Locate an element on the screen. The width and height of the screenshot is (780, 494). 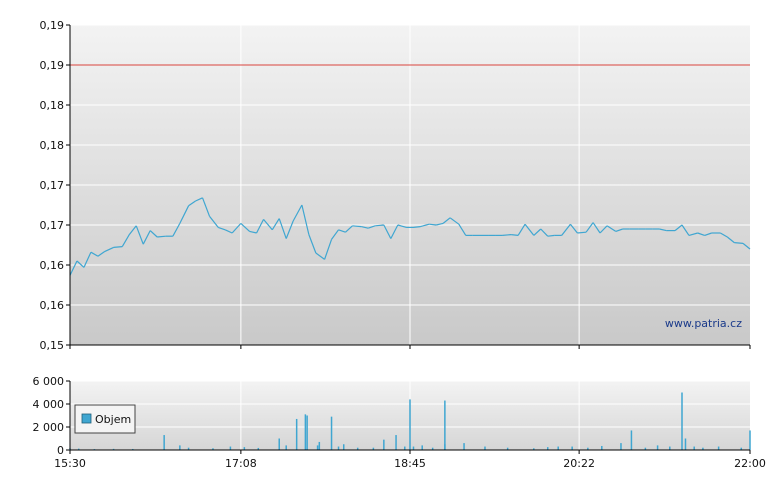
volume-tick-label-y: 2 000 is located at coordinates (49, 427).